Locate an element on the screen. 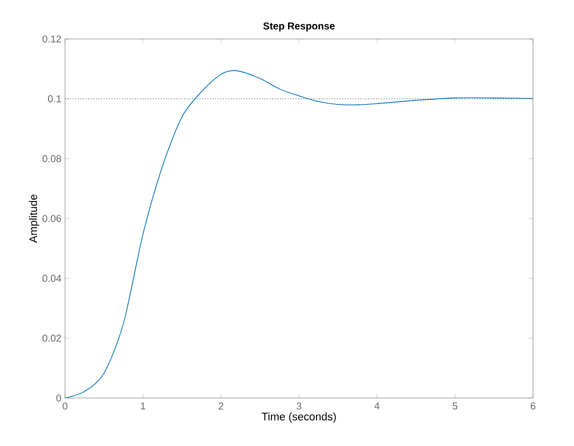 The width and height of the screenshot is (574, 446). x-tick-label: 0 is located at coordinates (65, 406).